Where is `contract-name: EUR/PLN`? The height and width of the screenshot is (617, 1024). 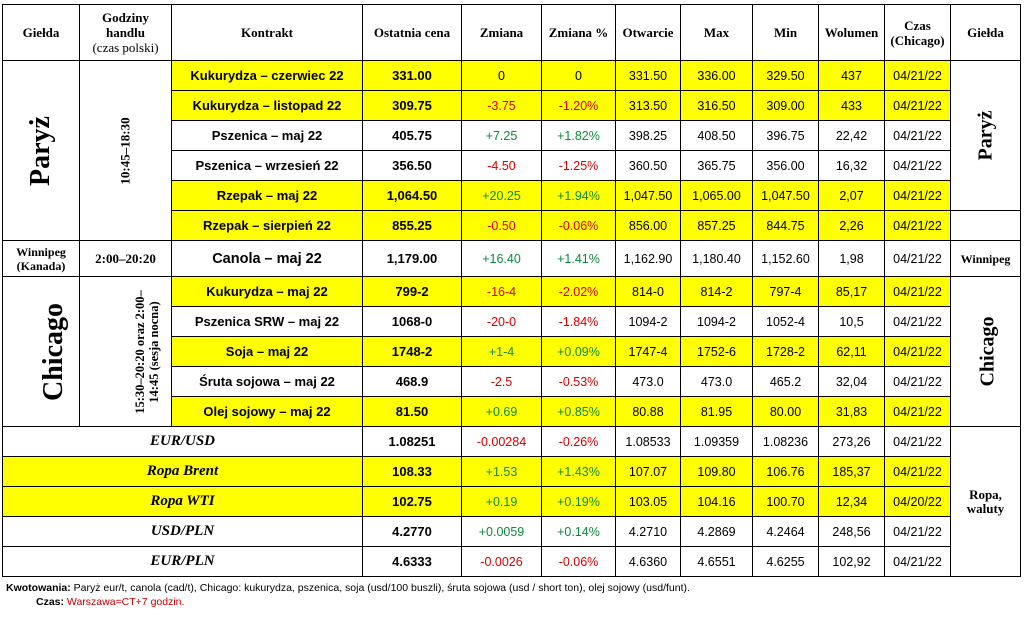
contract-name: EUR/PLN is located at coordinates (182, 561).